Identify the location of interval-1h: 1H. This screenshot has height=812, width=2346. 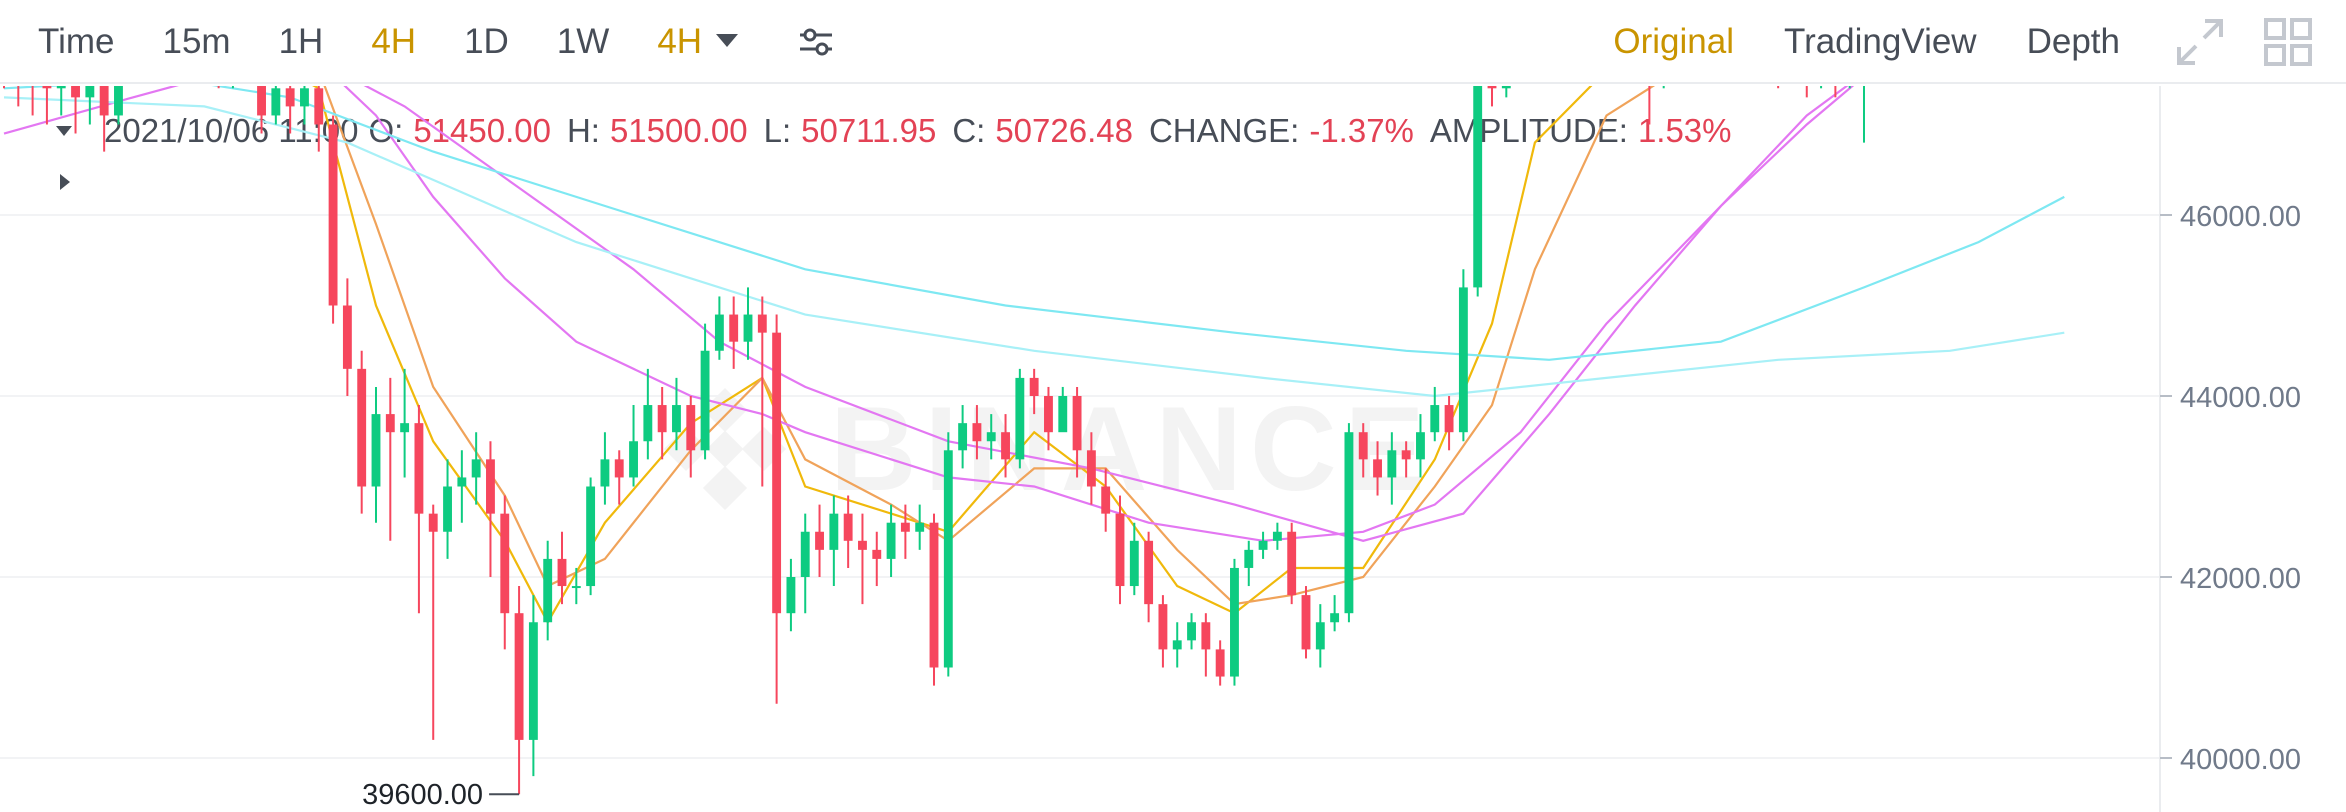
(301, 41).